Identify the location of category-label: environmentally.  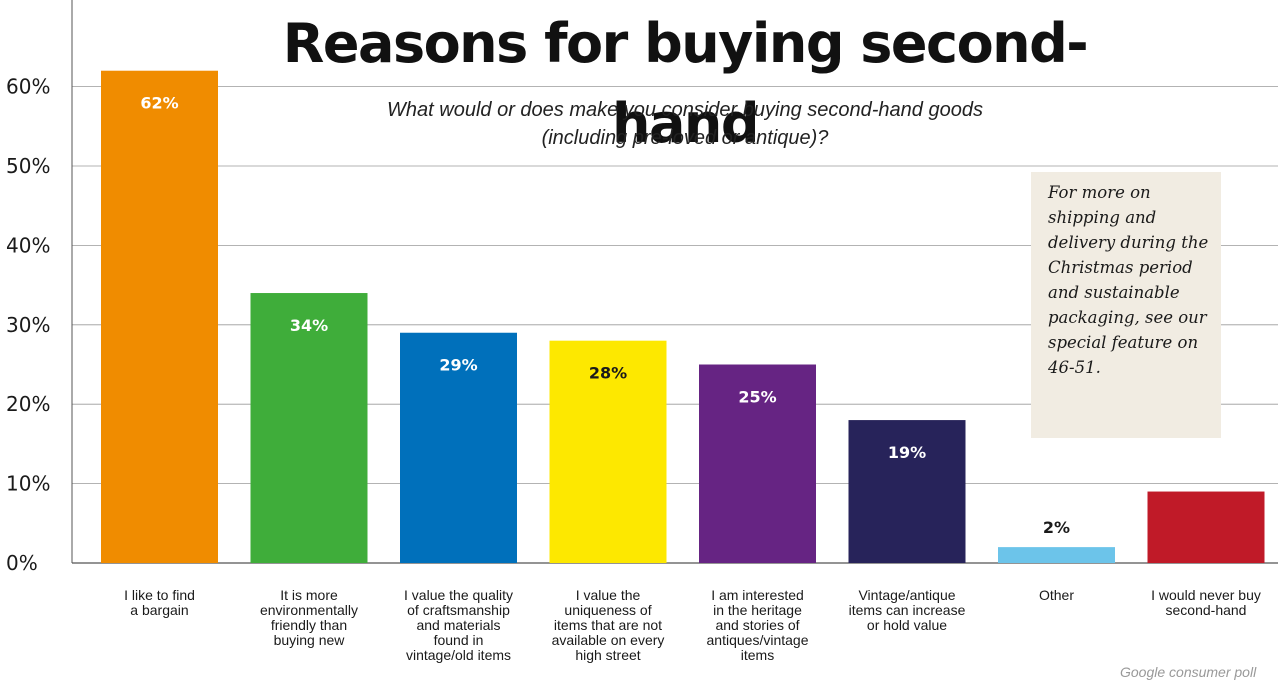
(309, 610).